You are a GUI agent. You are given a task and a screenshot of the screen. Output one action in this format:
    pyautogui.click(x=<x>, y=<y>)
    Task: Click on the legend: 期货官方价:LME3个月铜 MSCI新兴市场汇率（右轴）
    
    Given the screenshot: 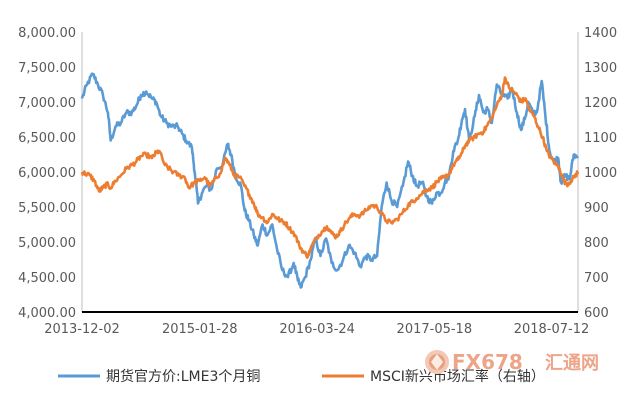 What is the action you would take?
    pyautogui.click(x=301, y=376)
    